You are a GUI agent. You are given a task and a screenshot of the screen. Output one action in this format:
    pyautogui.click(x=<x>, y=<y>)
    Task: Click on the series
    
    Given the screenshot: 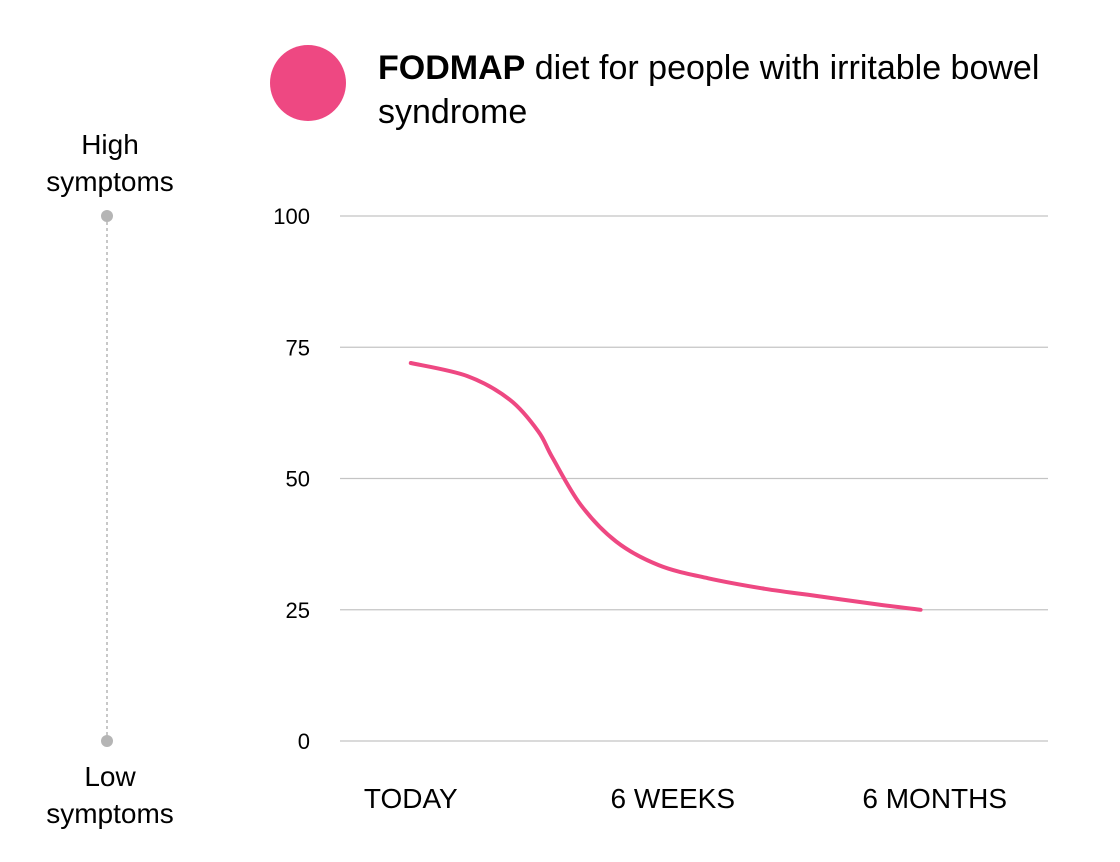 What is the action you would take?
    pyautogui.click(x=665, y=486)
    